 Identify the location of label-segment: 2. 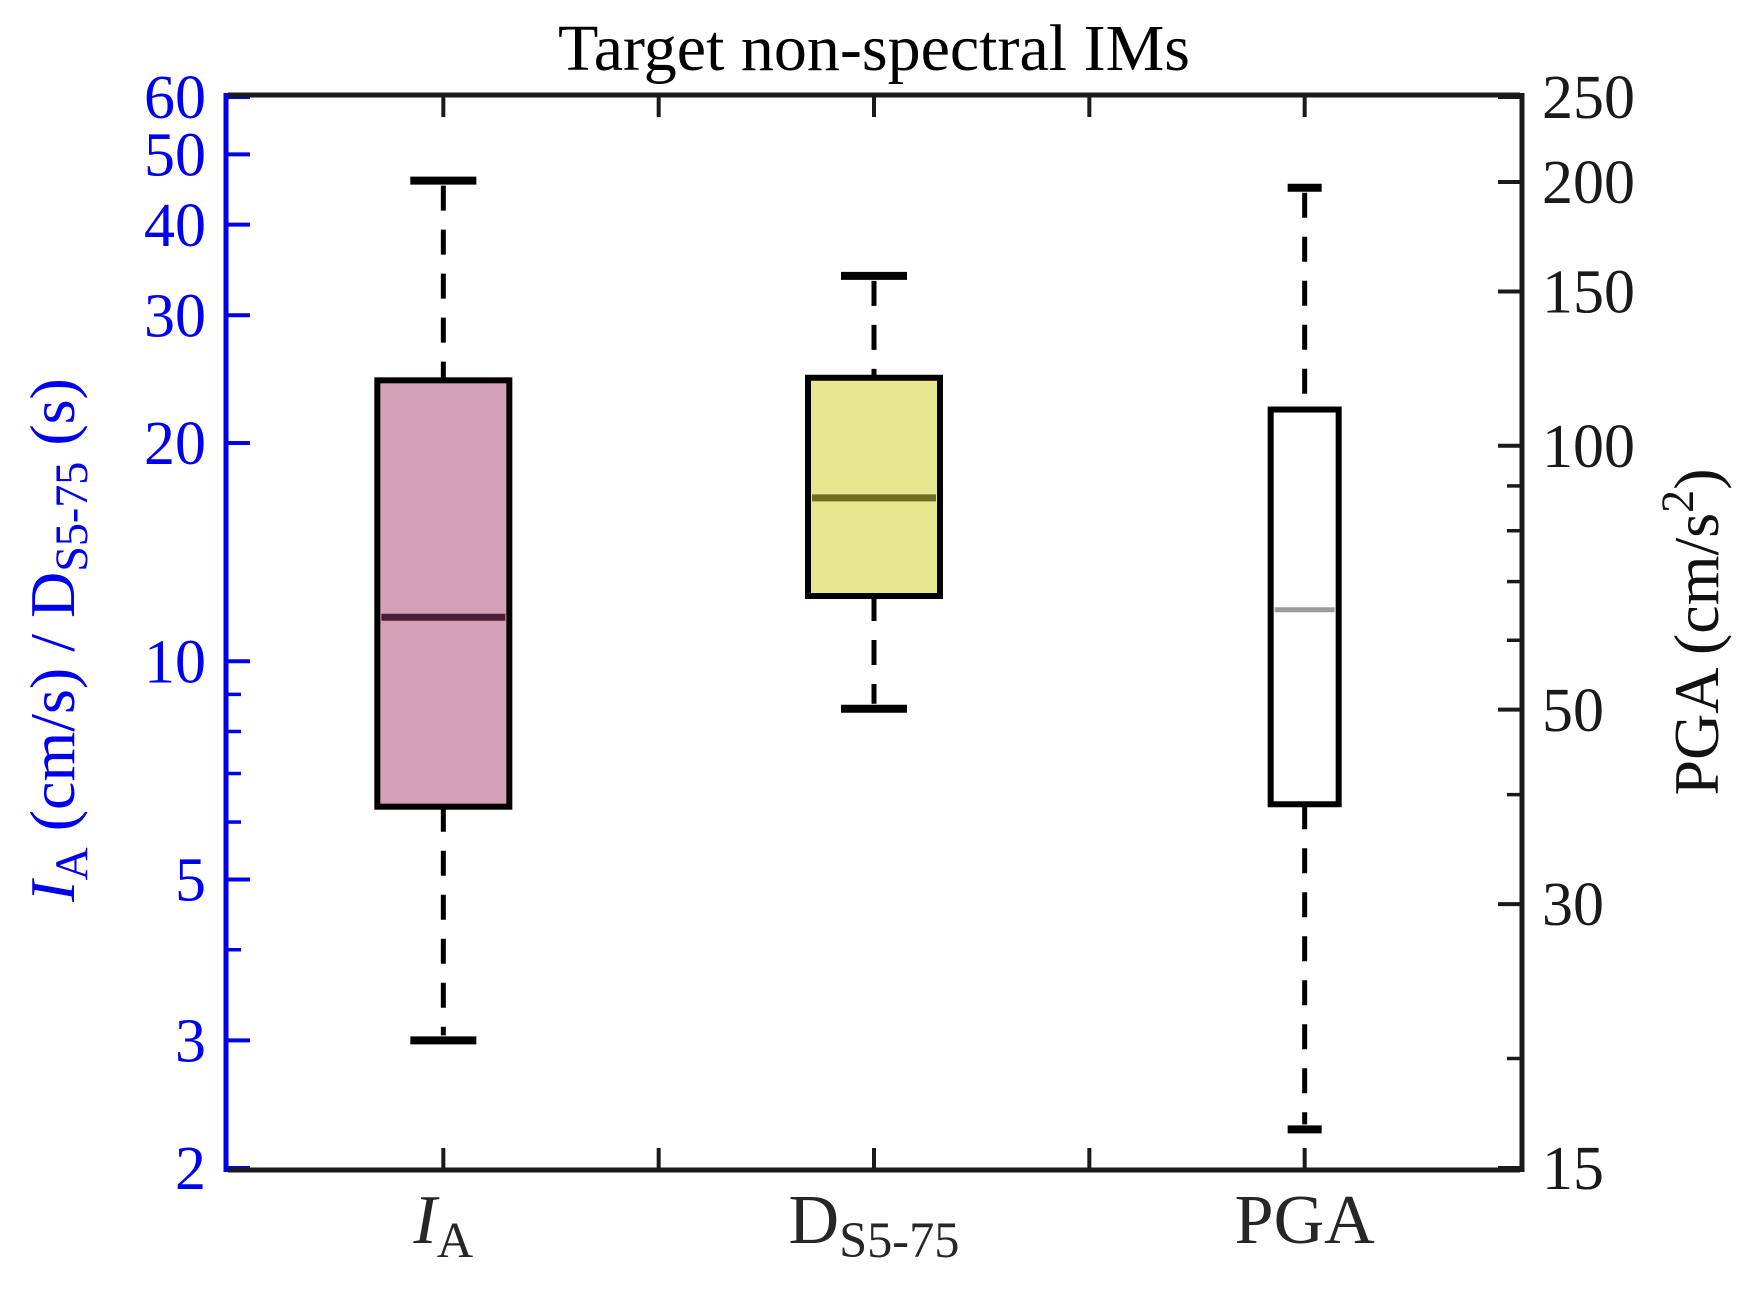
(1677, 501).